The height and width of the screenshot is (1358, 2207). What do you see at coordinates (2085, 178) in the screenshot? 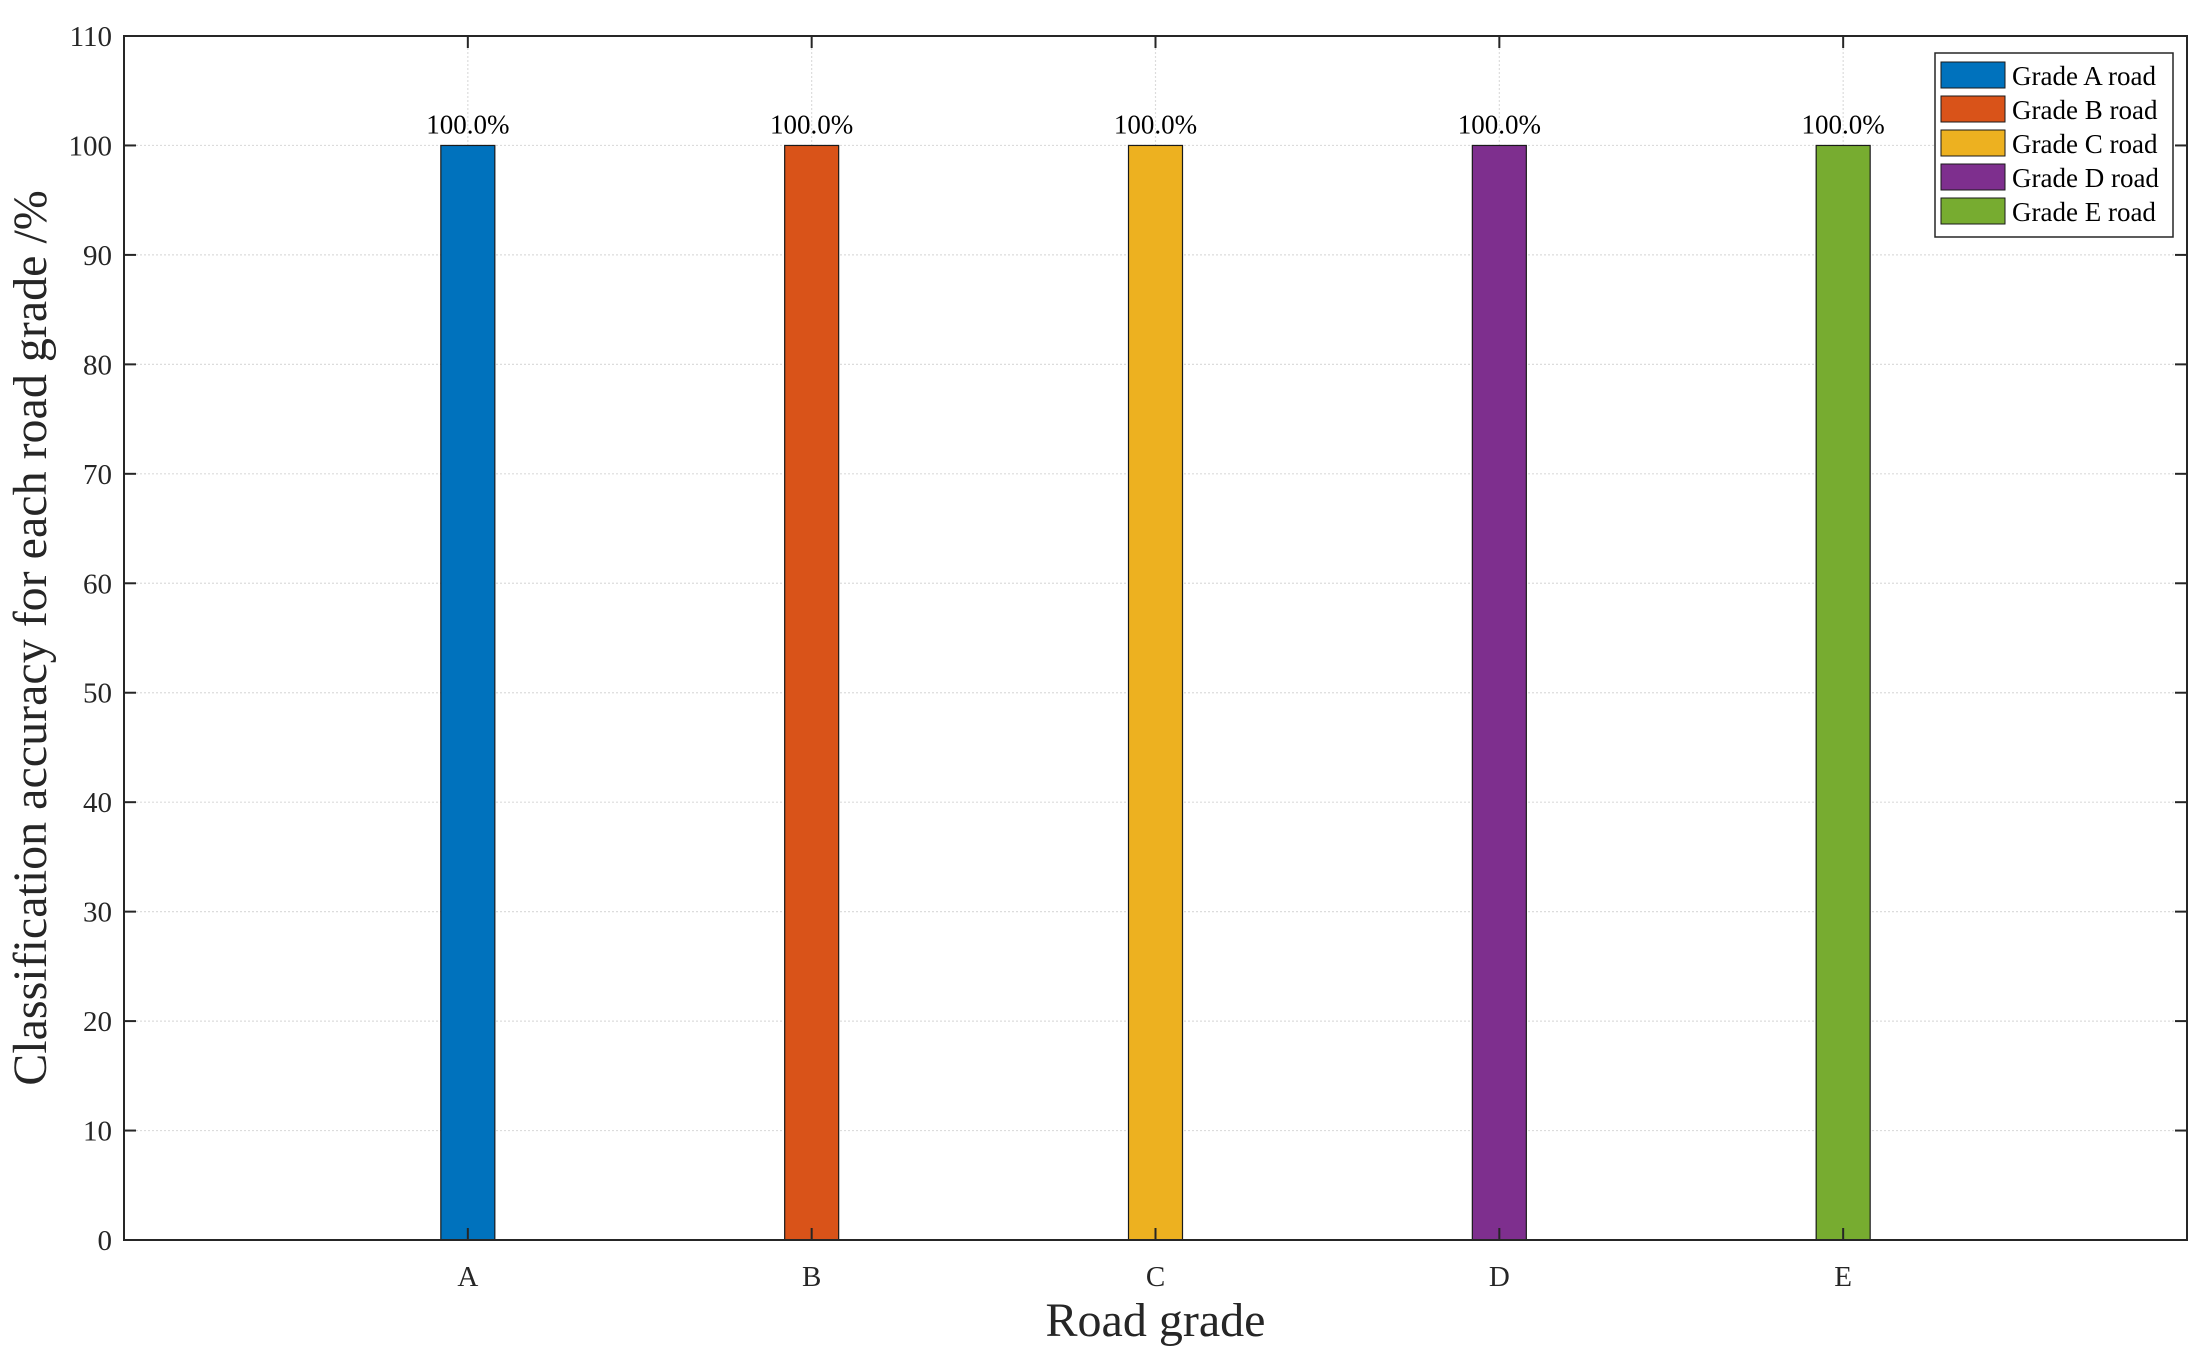
I see `legend-label-D: Grade D road` at bounding box center [2085, 178].